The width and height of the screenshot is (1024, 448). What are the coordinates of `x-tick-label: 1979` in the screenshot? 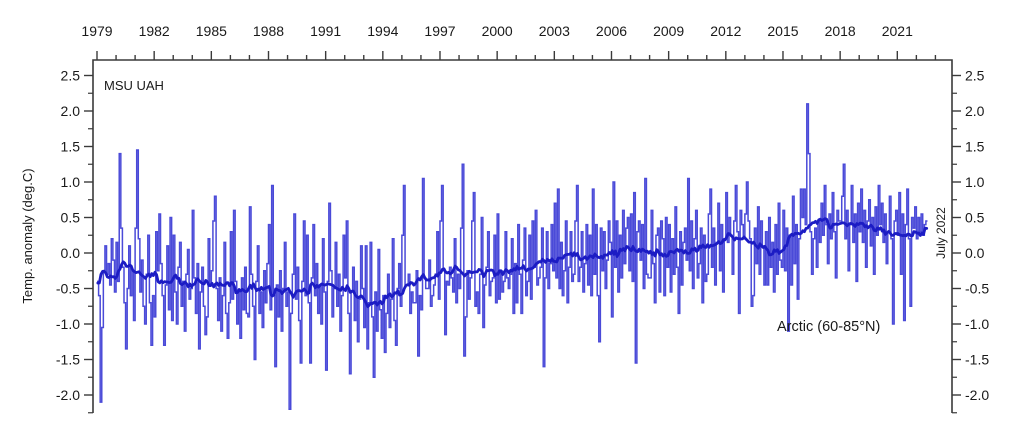 It's located at (96, 31).